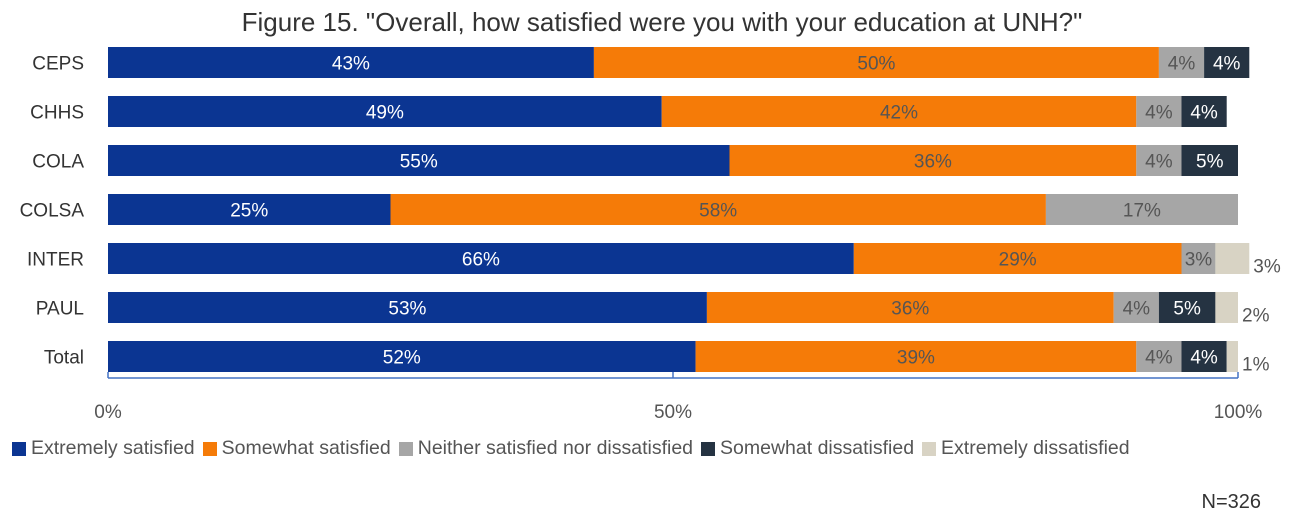 The width and height of the screenshot is (1311, 525). Describe the element at coordinates (1231, 502) in the screenshot. I see `sample-size-note: N=326` at that location.